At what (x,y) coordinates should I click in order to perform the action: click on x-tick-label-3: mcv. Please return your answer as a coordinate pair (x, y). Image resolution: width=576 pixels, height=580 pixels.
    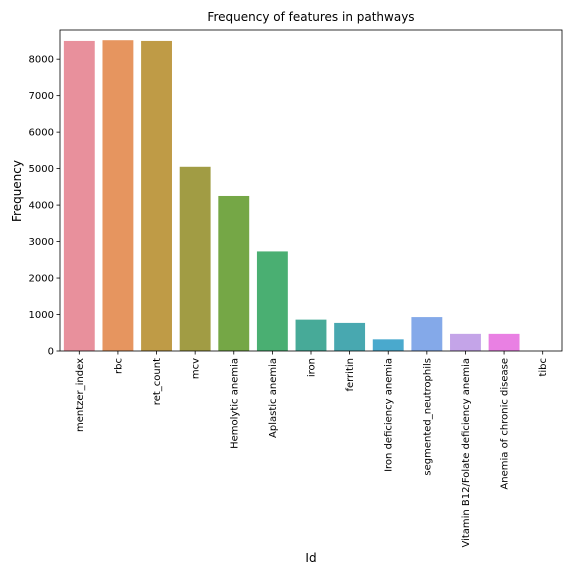
    Looking at the image, I should click on (196, 368).